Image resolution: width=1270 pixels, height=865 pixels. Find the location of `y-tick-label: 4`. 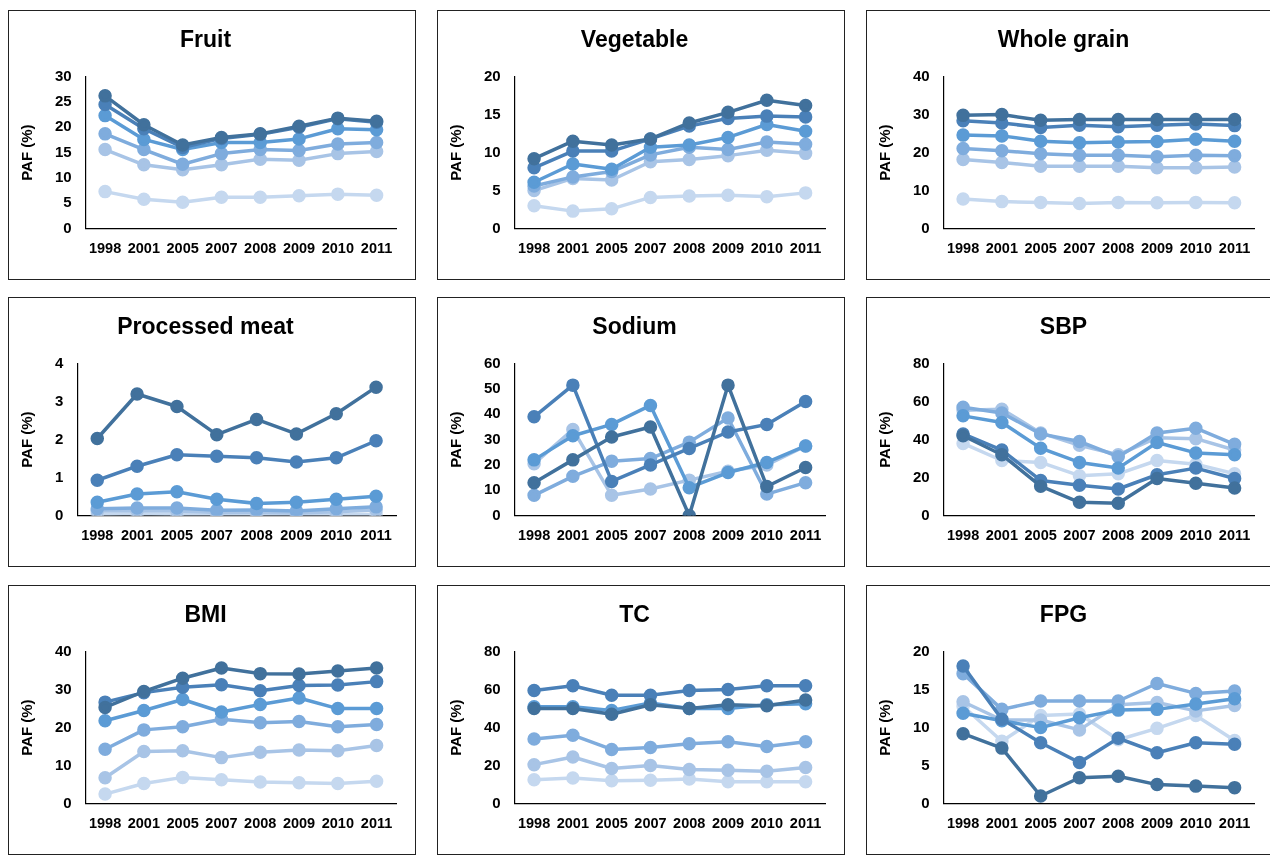

y-tick-label: 4 is located at coordinates (59, 363).